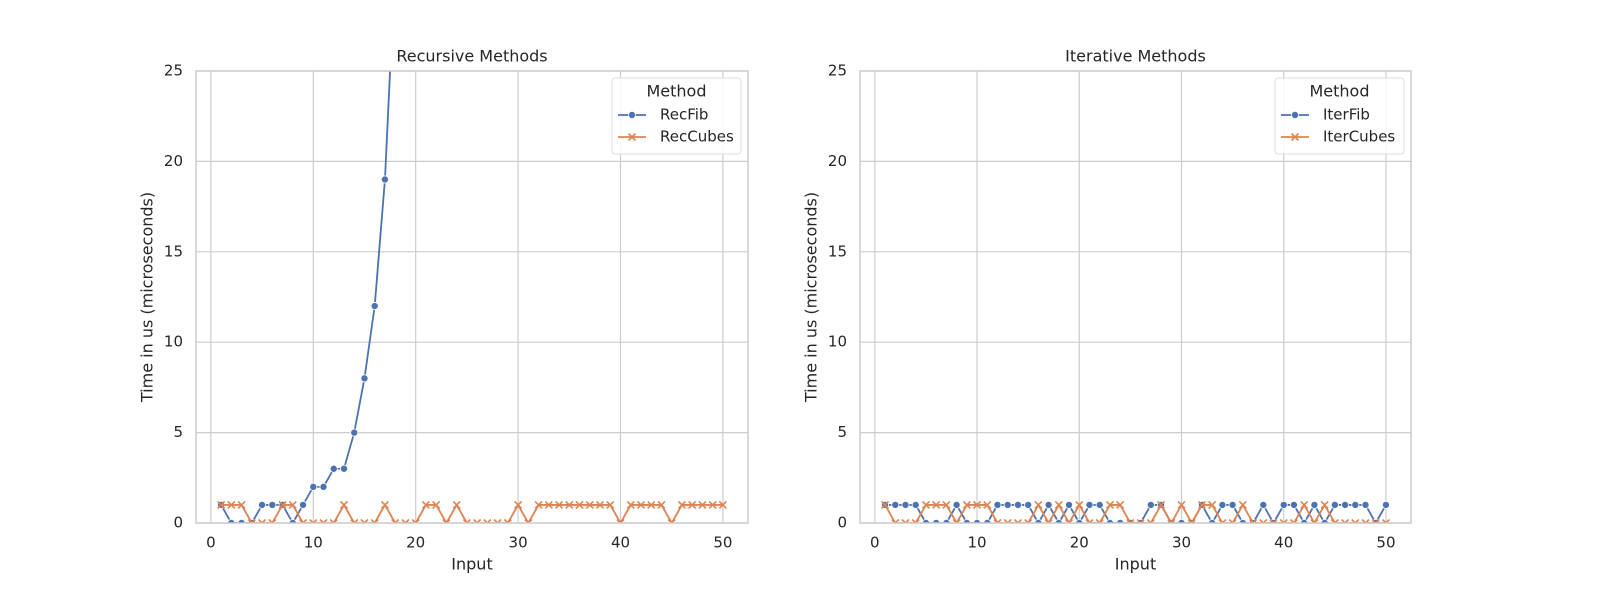 This screenshot has height=604, width=1600. Describe the element at coordinates (173, 71) in the screenshot. I see `y-tick-label: 25` at that location.